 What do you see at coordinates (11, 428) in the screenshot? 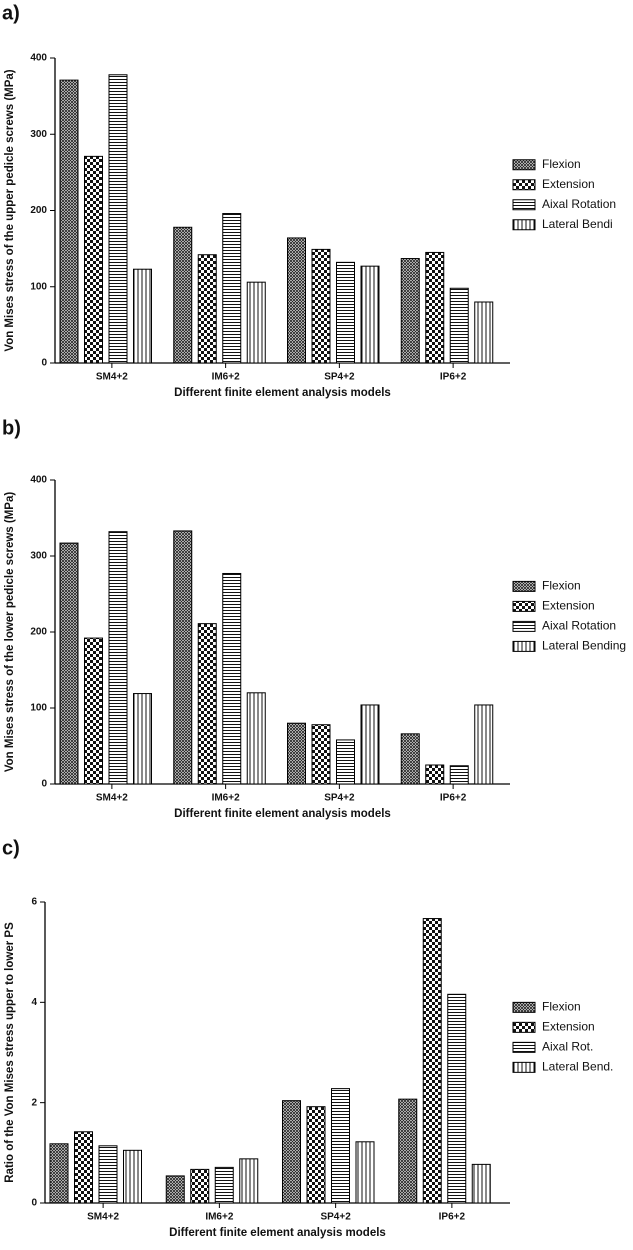
I see `panel-label: b)` at bounding box center [11, 428].